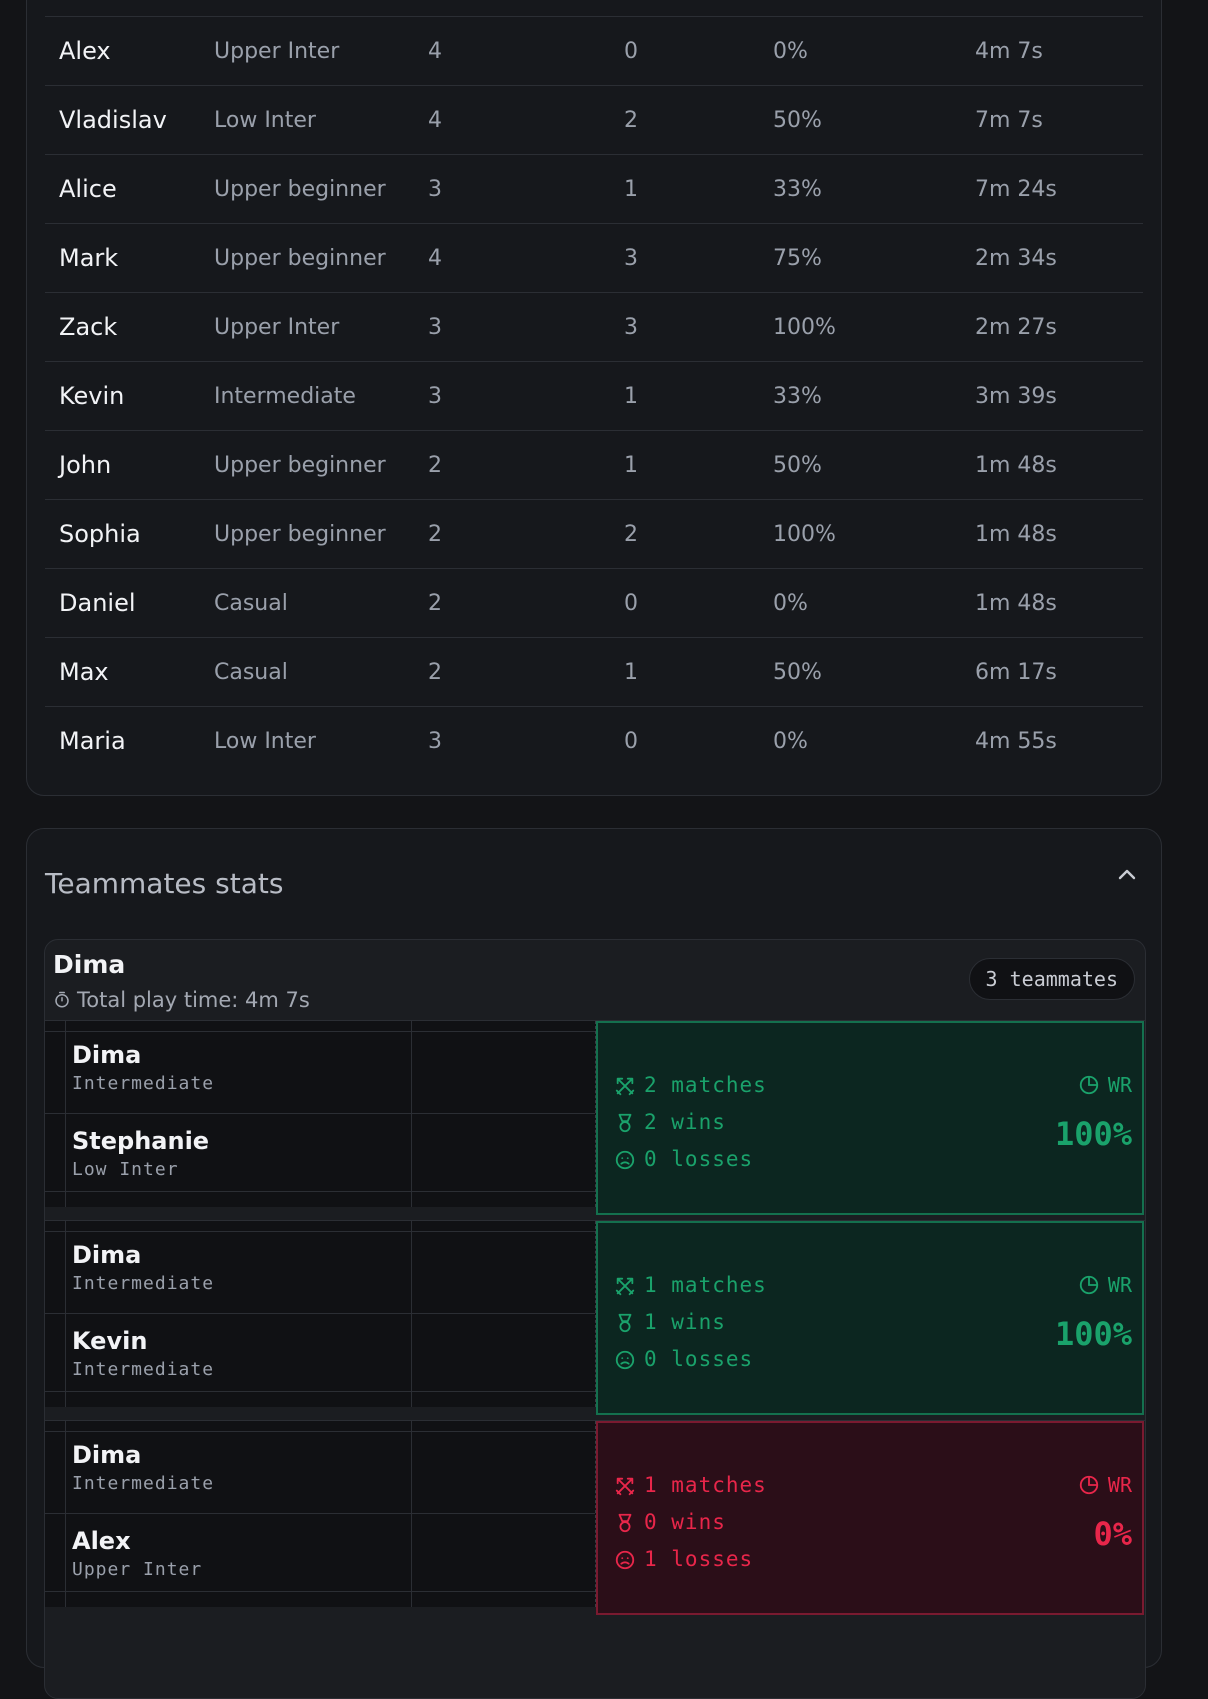 Image resolution: width=1208 pixels, height=1699 pixels. I want to click on chevron-up-icon, so click(1127, 875).